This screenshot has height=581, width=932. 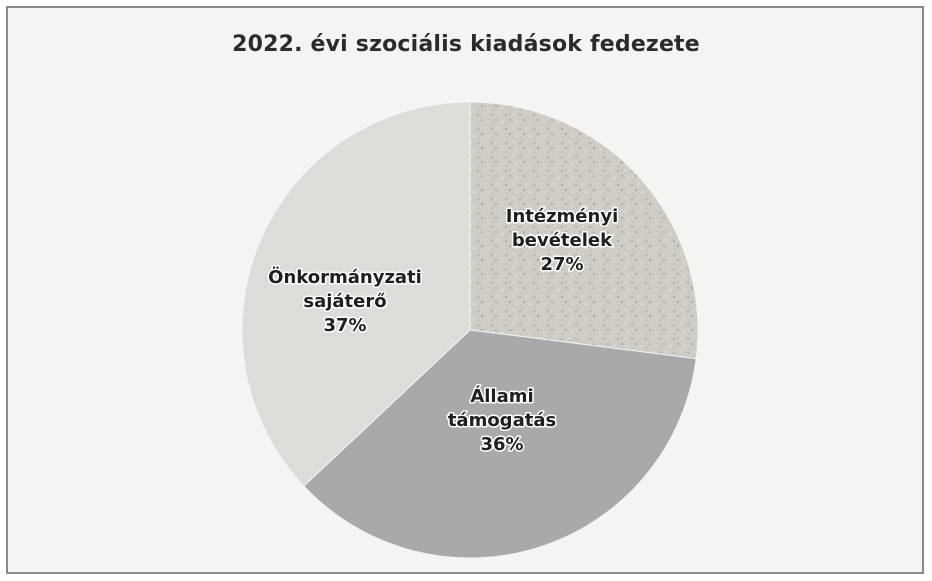 I want to click on slice-name-label: Önkormányzati, so click(x=345, y=277).